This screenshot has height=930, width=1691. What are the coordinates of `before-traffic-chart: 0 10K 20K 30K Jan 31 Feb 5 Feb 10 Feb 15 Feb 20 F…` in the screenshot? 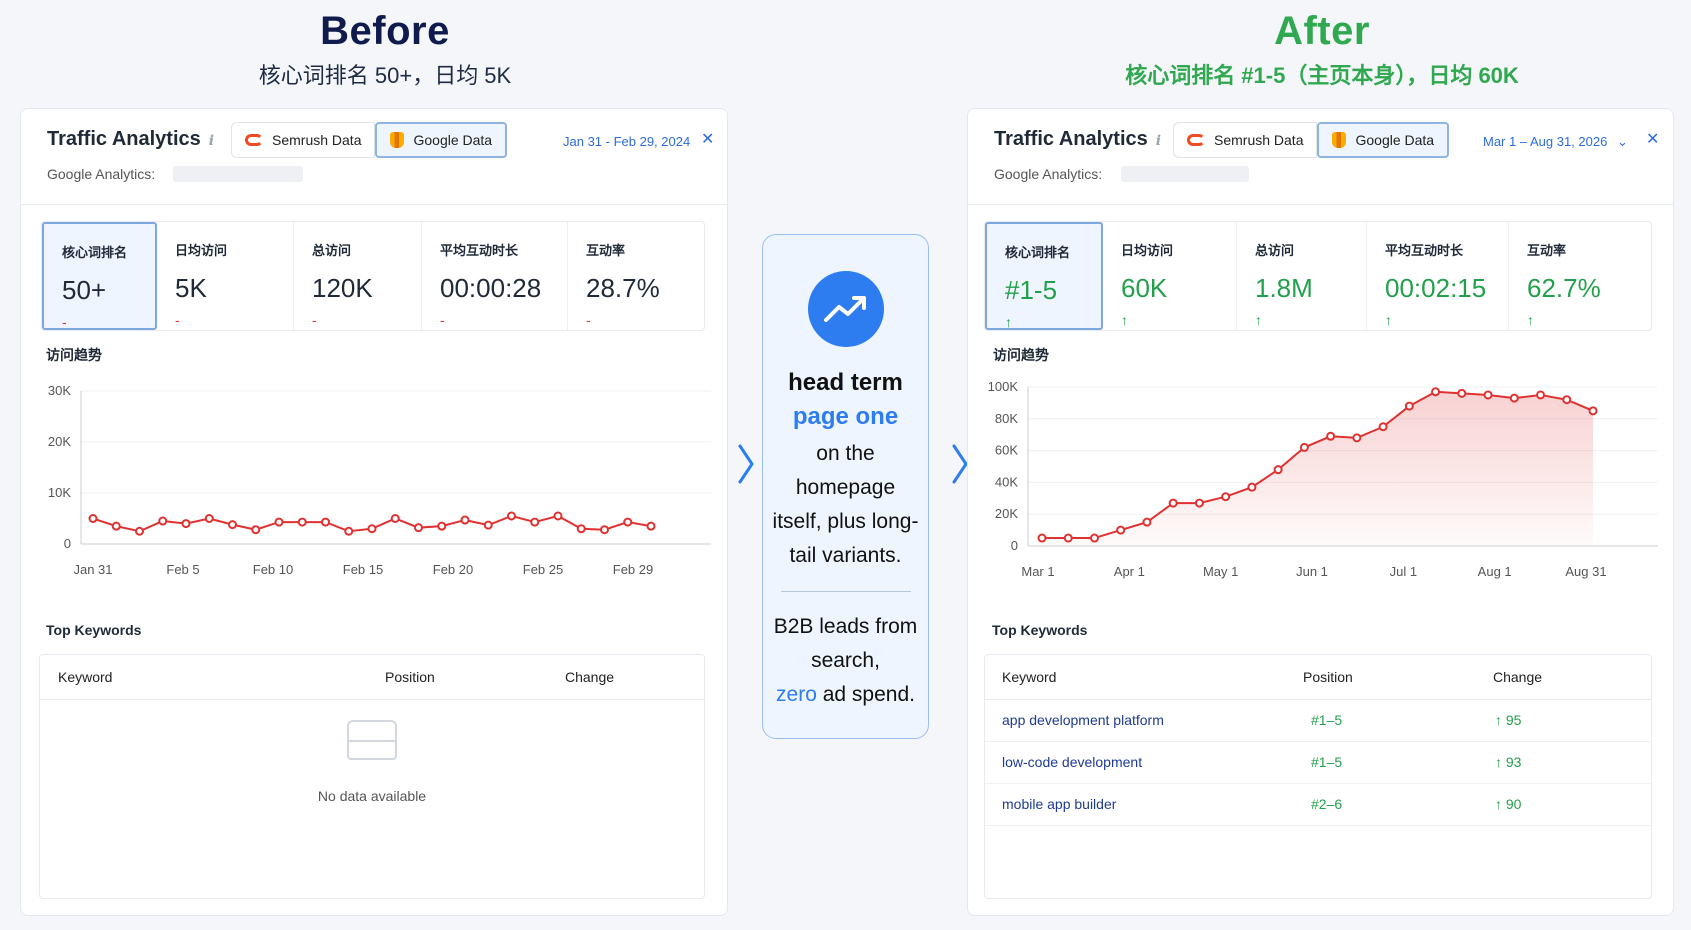 It's located at (379, 480).